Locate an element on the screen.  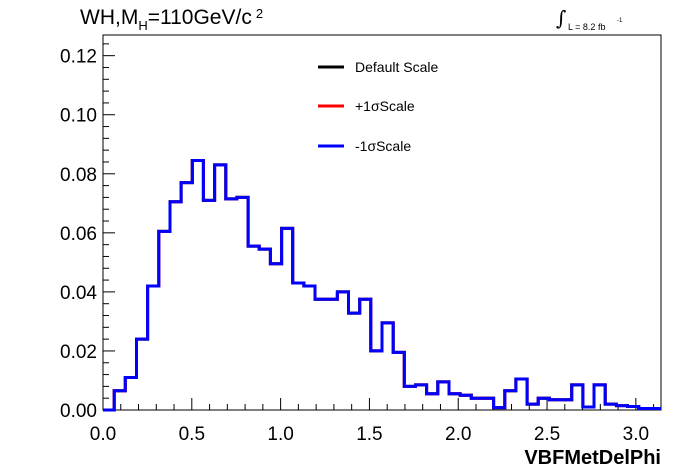
y-tick-label: 0.00 is located at coordinates (78, 411).